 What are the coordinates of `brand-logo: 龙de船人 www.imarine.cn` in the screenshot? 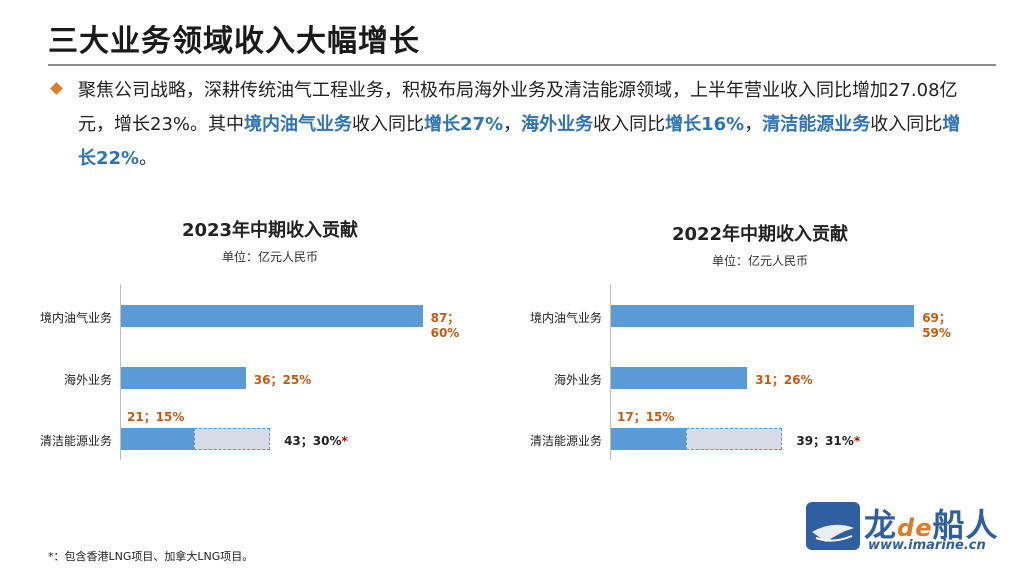 It's located at (906, 530).